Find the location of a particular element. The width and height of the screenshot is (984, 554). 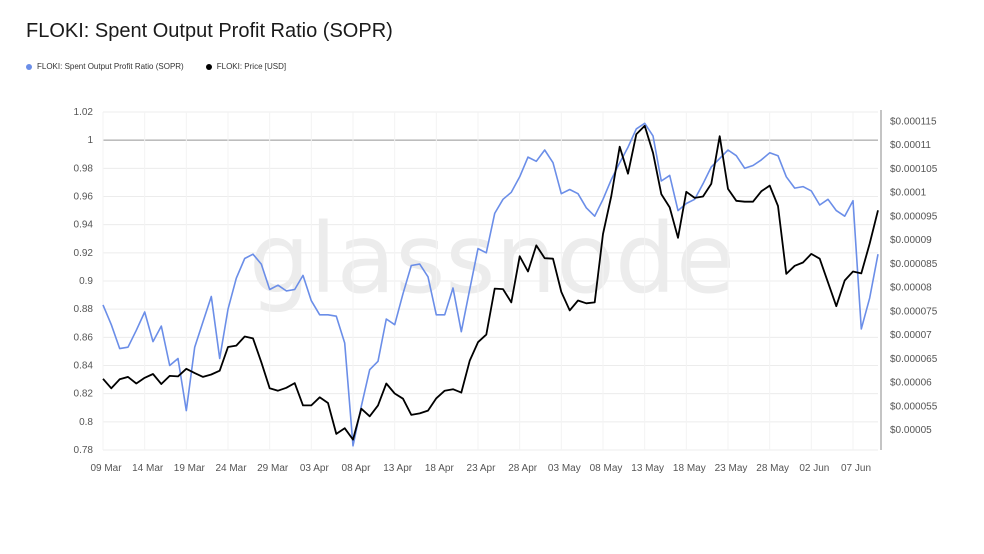

y-left-tick-label: 0.98 is located at coordinates (84, 168).